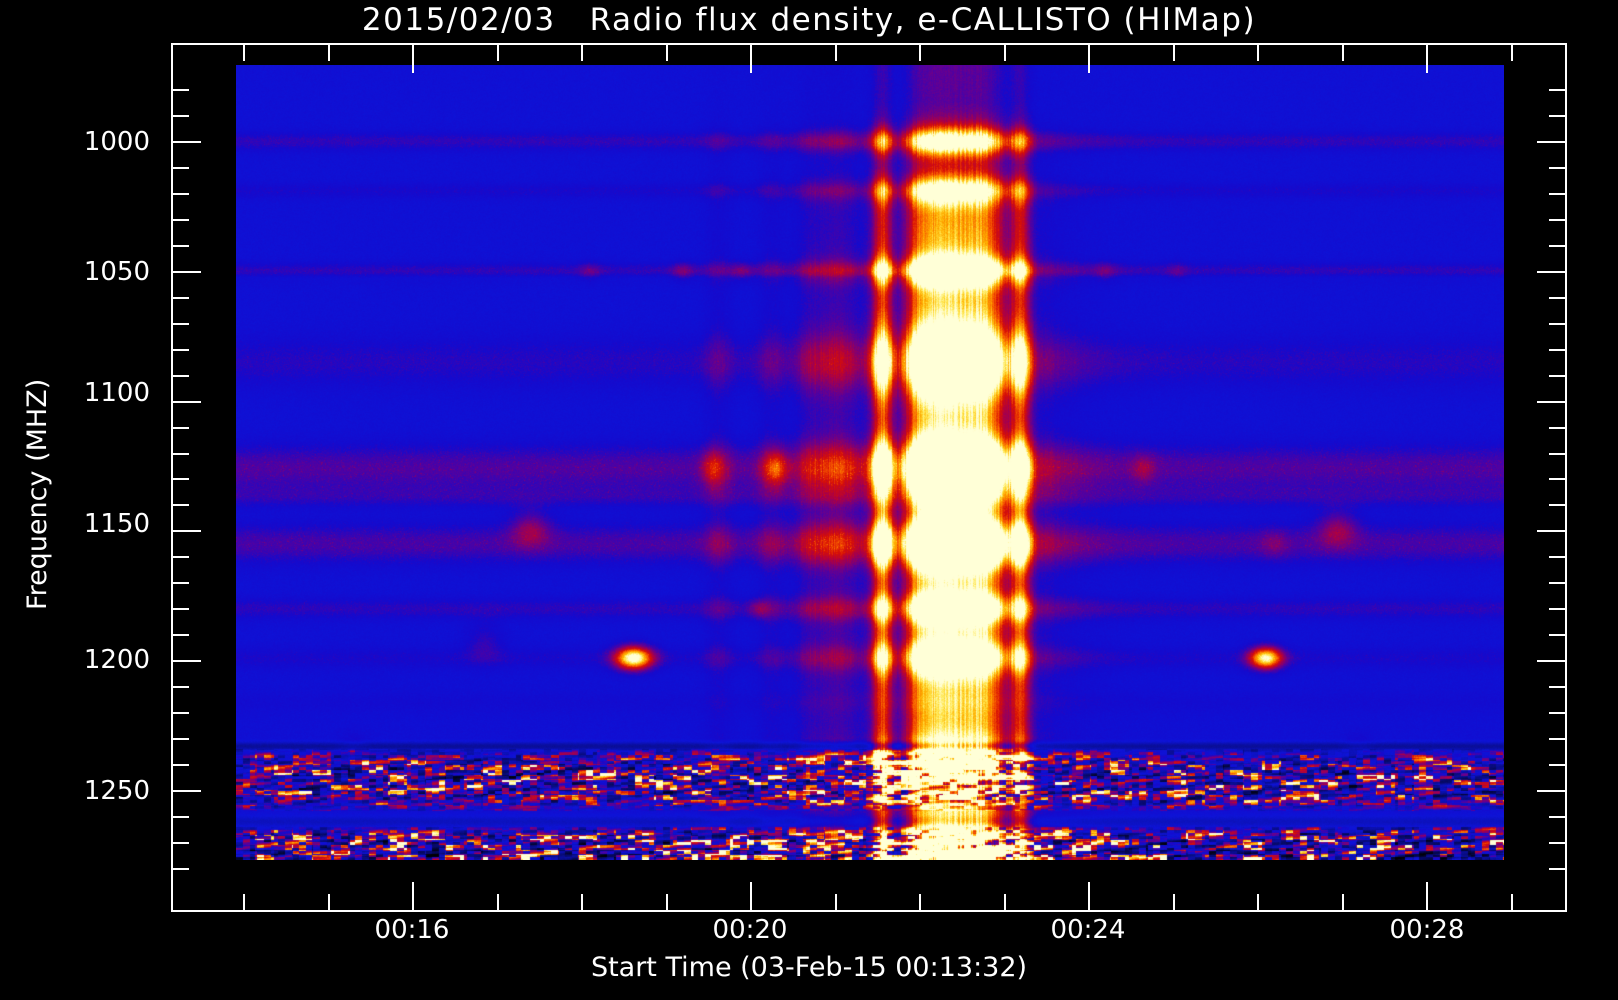  I want to click on ytick-label: 1250, so click(116, 791).